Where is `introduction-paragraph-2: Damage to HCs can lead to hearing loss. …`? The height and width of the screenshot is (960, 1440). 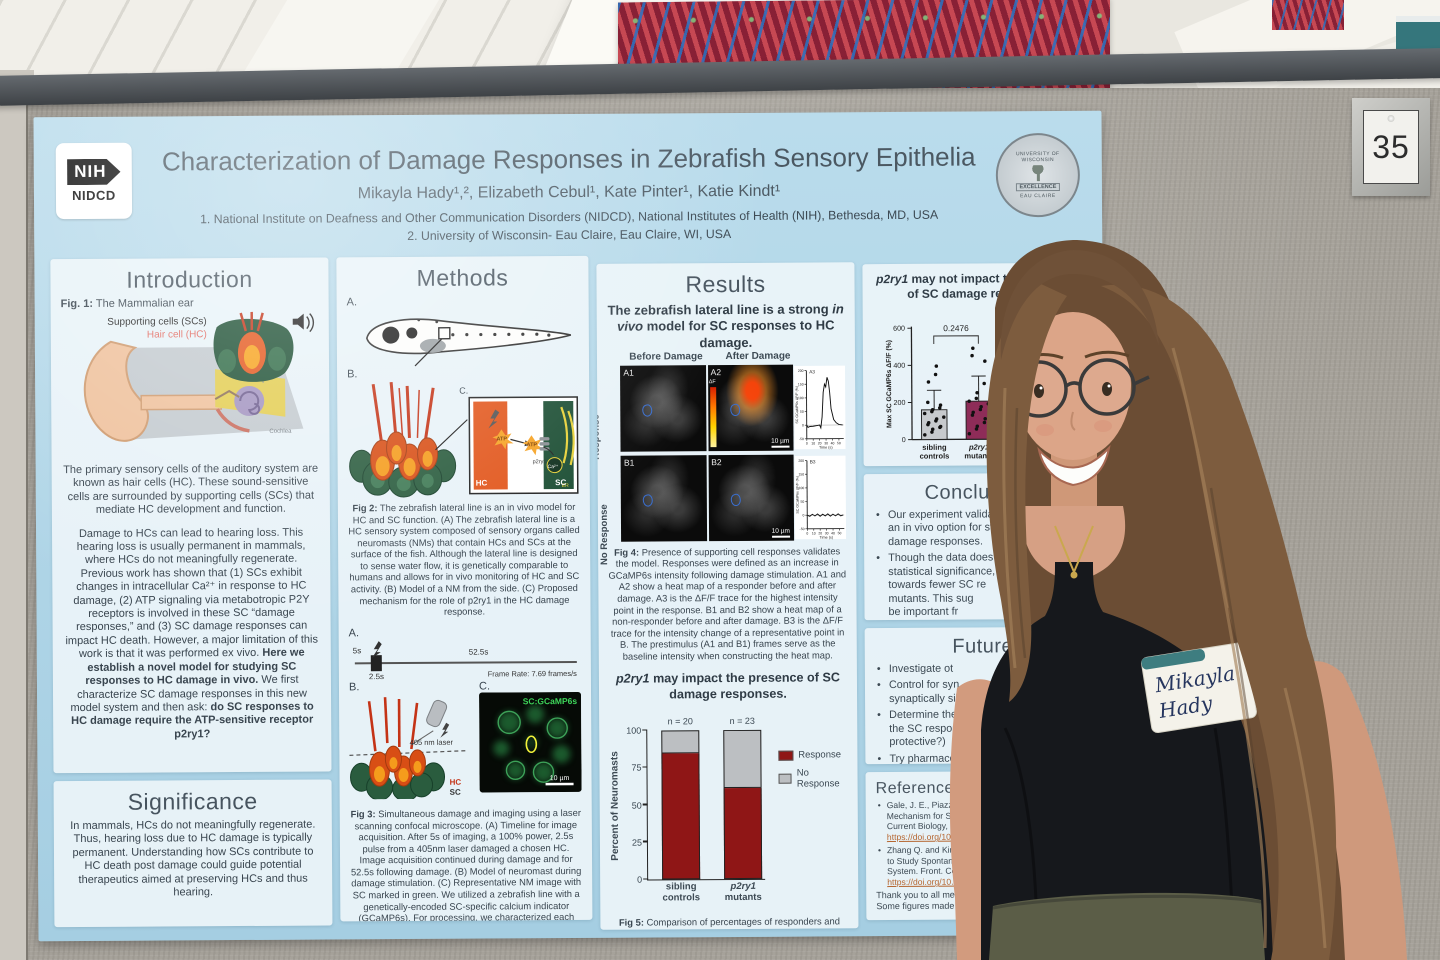
introduction-paragraph-2: Damage to HCs can lead to hearing loss. … is located at coordinates (191, 633).